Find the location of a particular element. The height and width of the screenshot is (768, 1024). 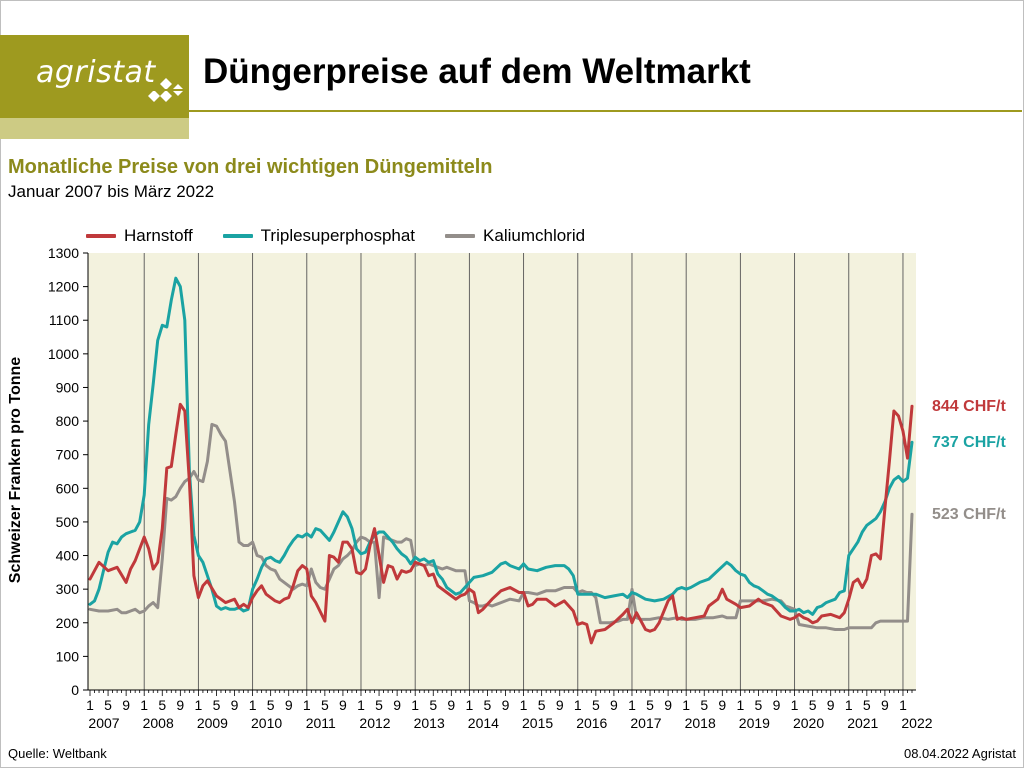

y-tick-label: 1000 is located at coordinates (63, 354).